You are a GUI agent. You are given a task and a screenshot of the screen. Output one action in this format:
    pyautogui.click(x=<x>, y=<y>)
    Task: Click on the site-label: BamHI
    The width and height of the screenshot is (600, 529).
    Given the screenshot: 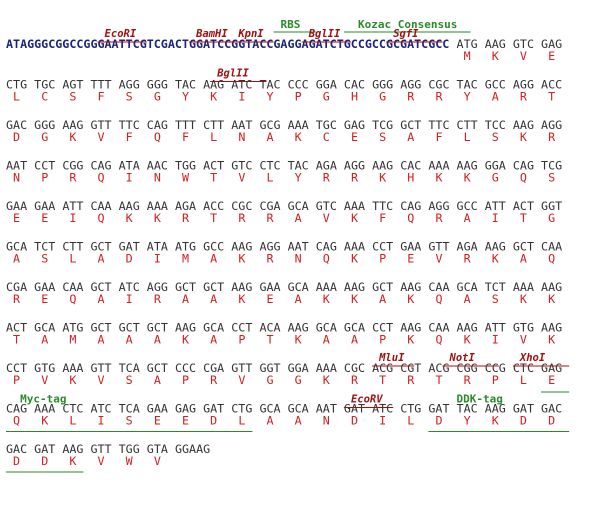 What is the action you would take?
    pyautogui.click(x=211, y=34)
    